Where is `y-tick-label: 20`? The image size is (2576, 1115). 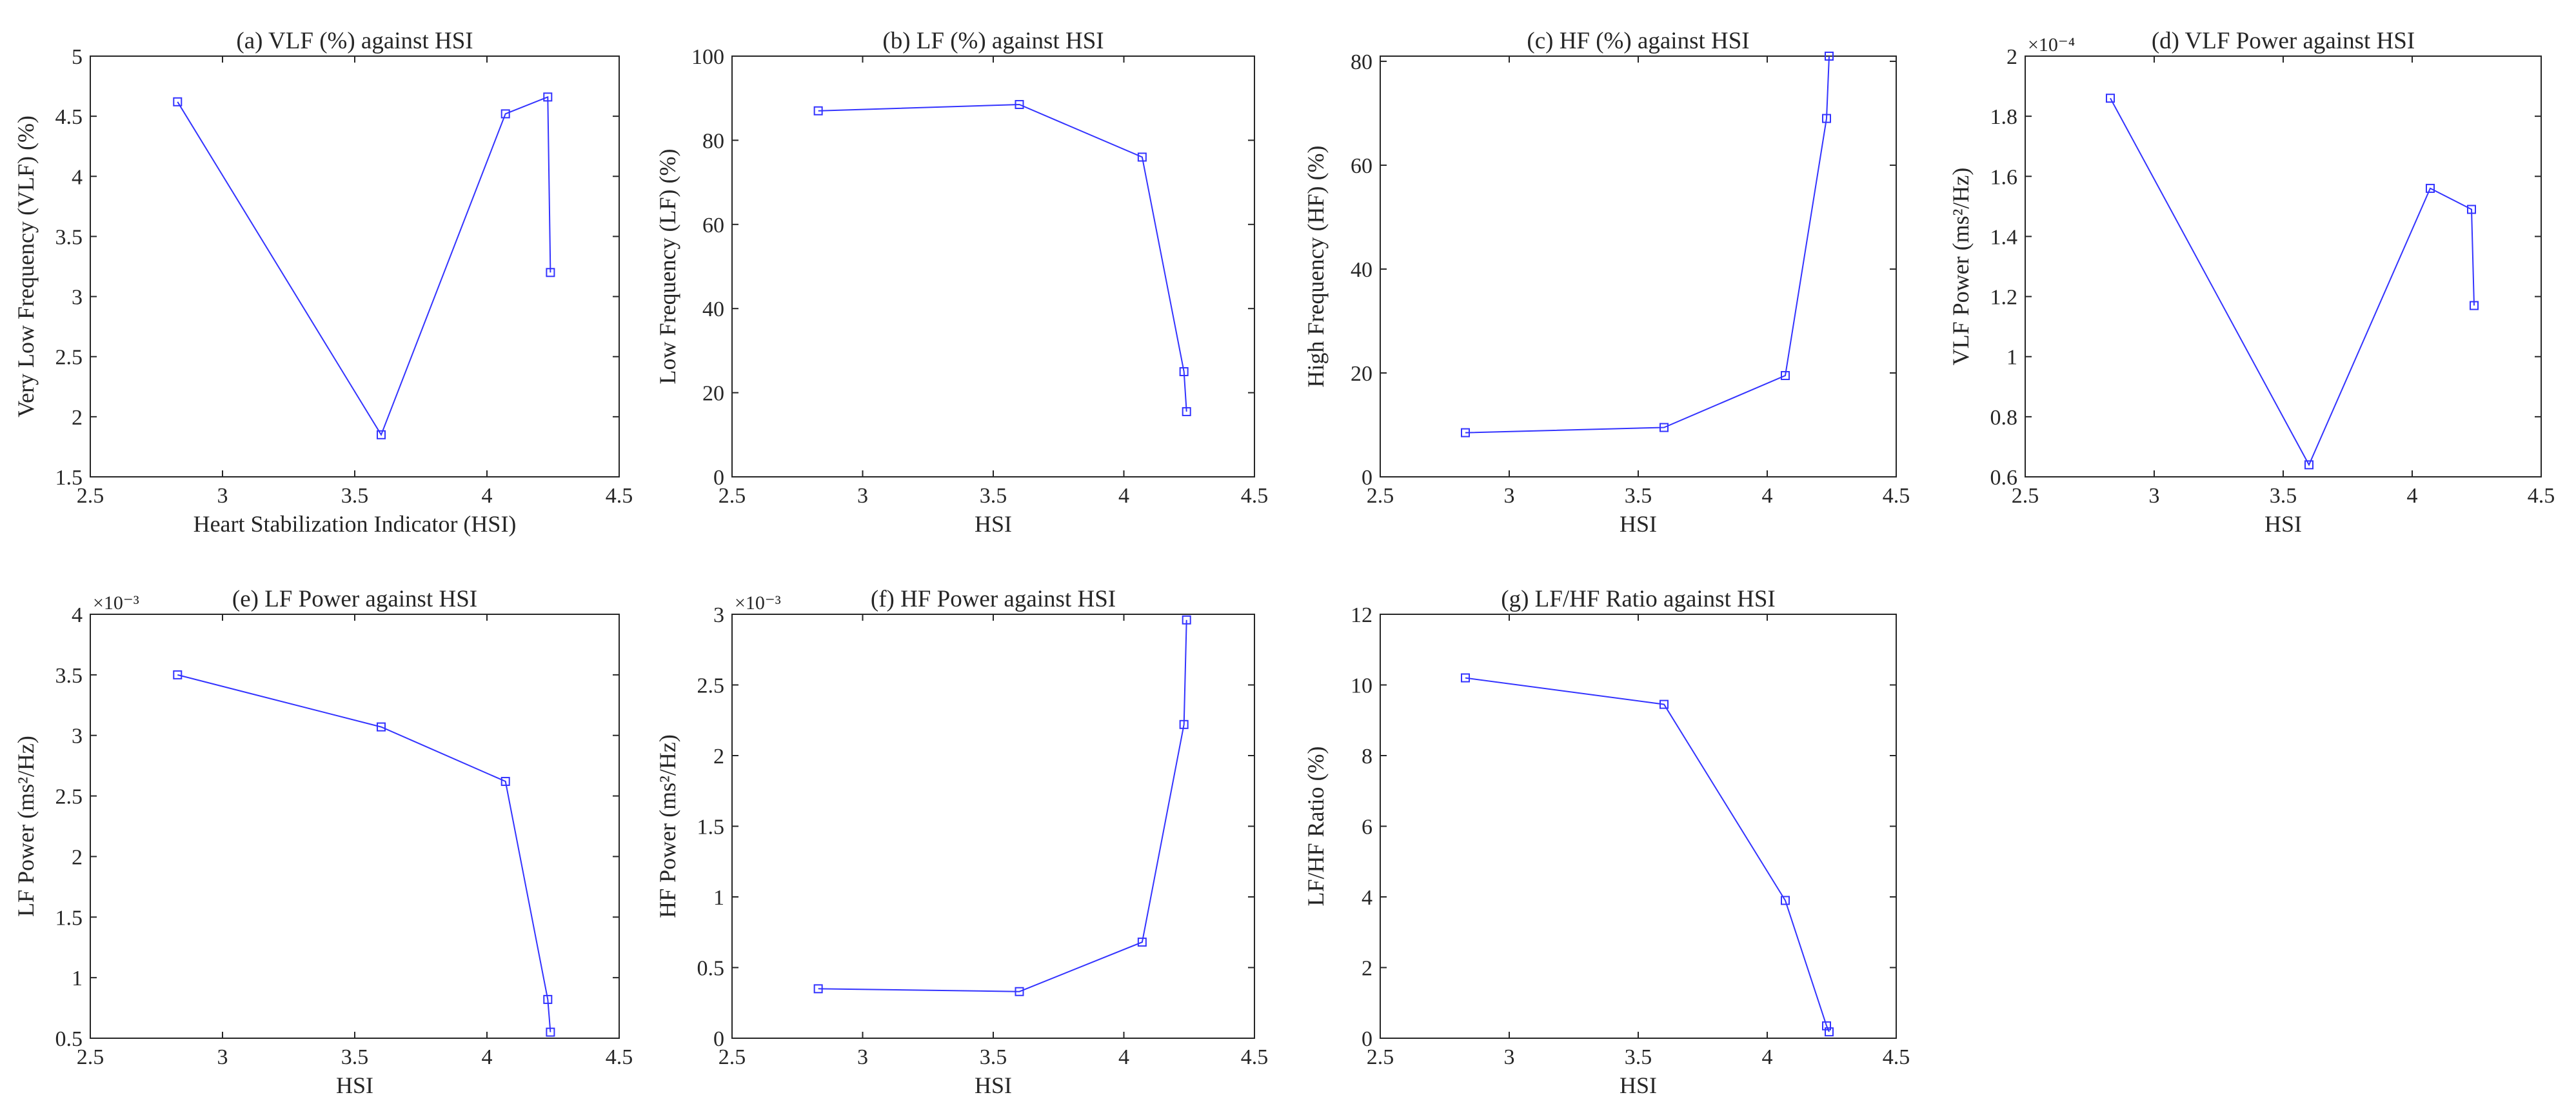
y-tick-label: 20 is located at coordinates (713, 394).